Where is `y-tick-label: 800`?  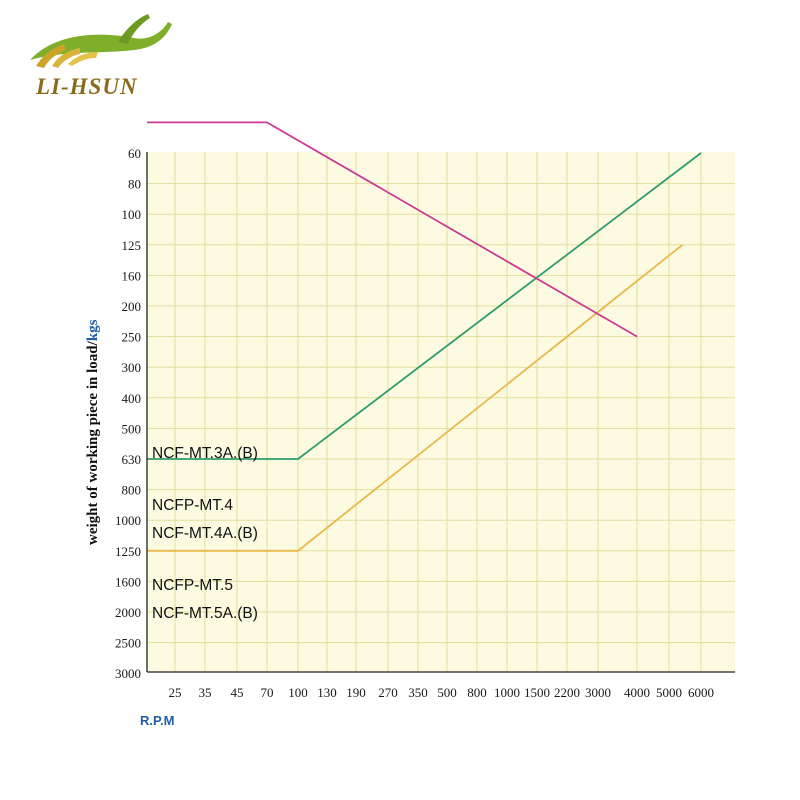
y-tick-label: 800 is located at coordinates (132, 490).